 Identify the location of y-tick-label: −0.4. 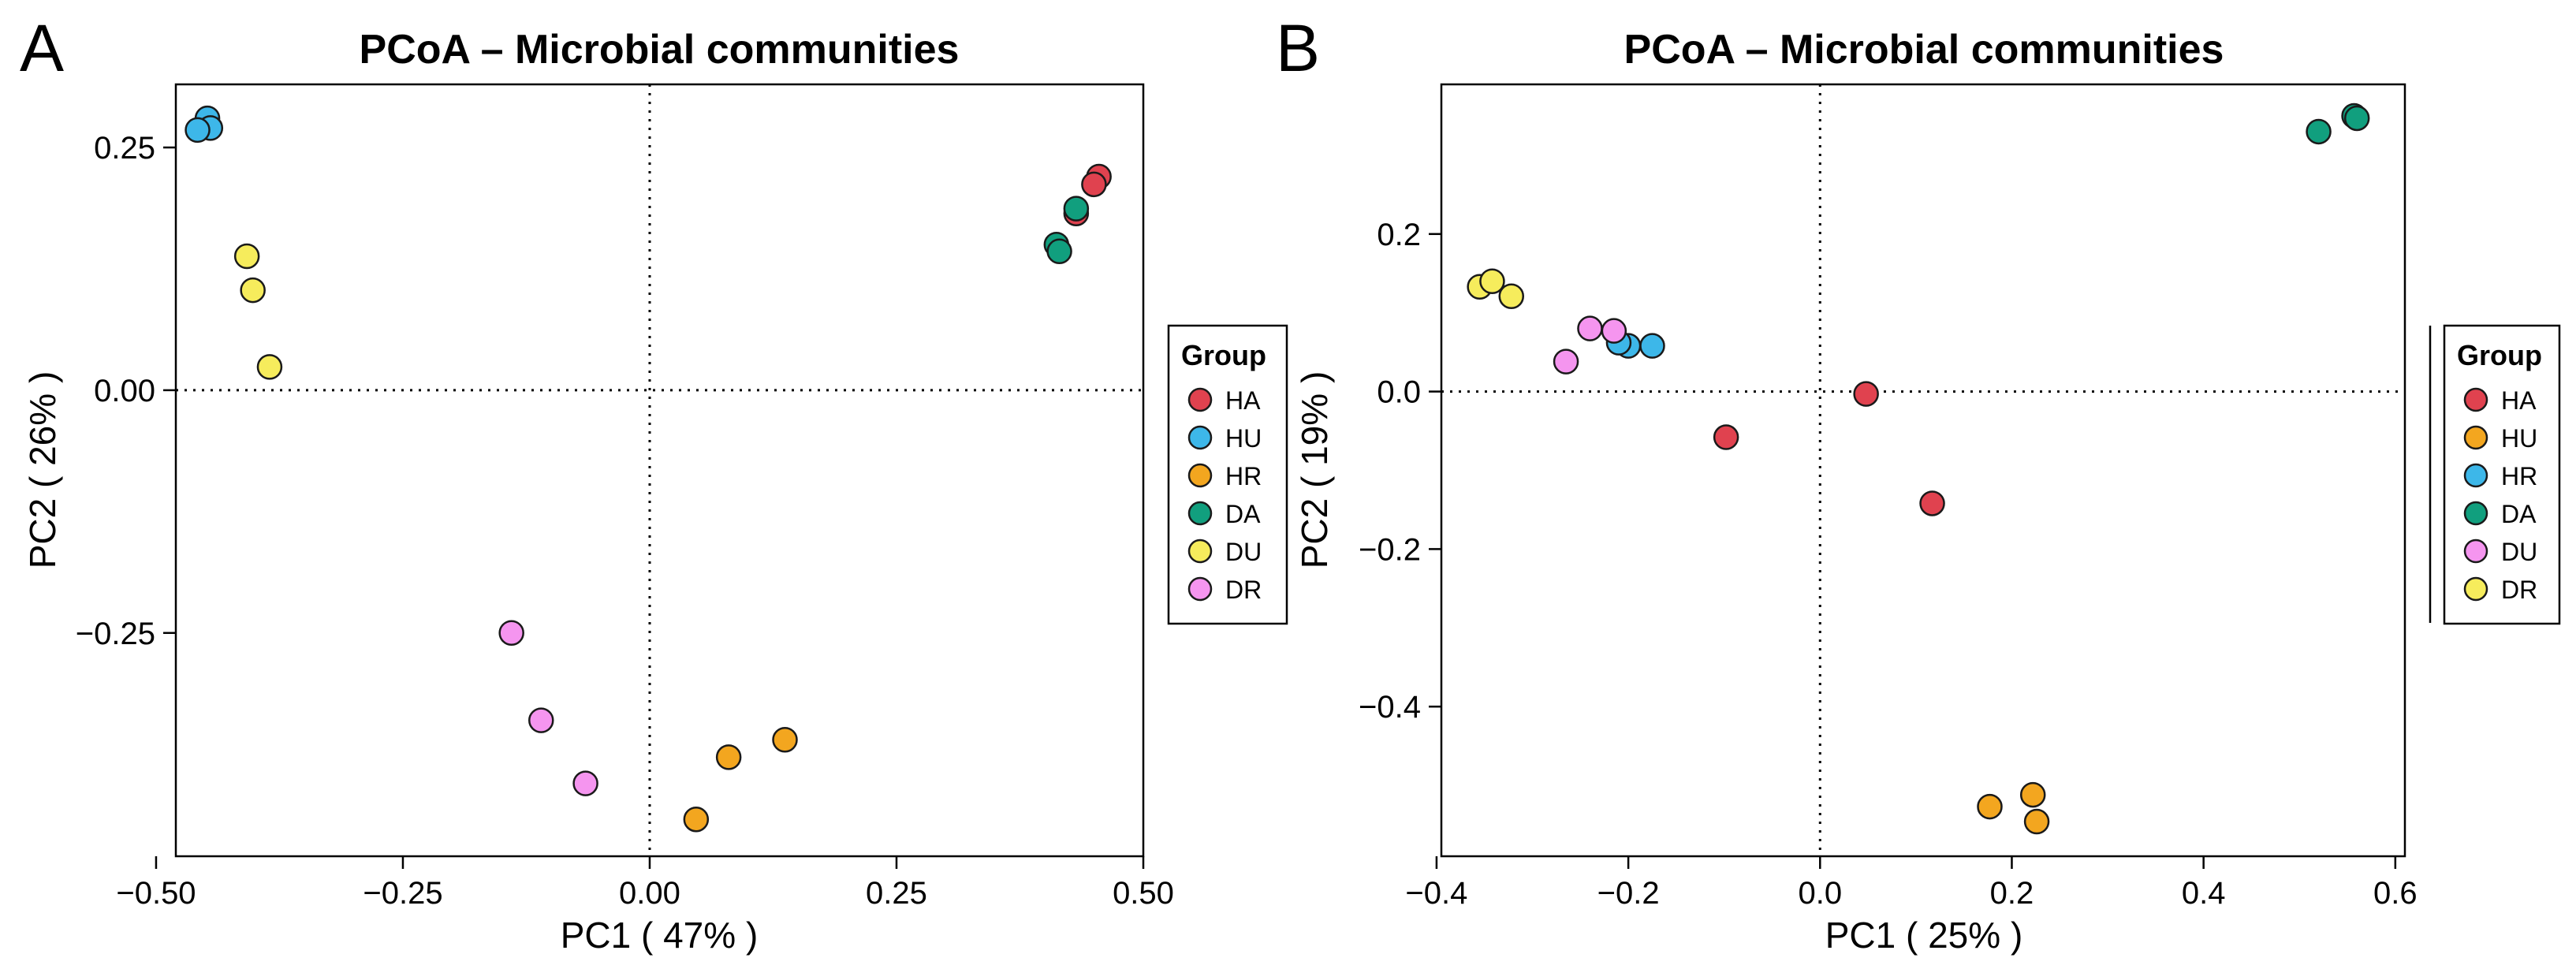
(1390, 707).